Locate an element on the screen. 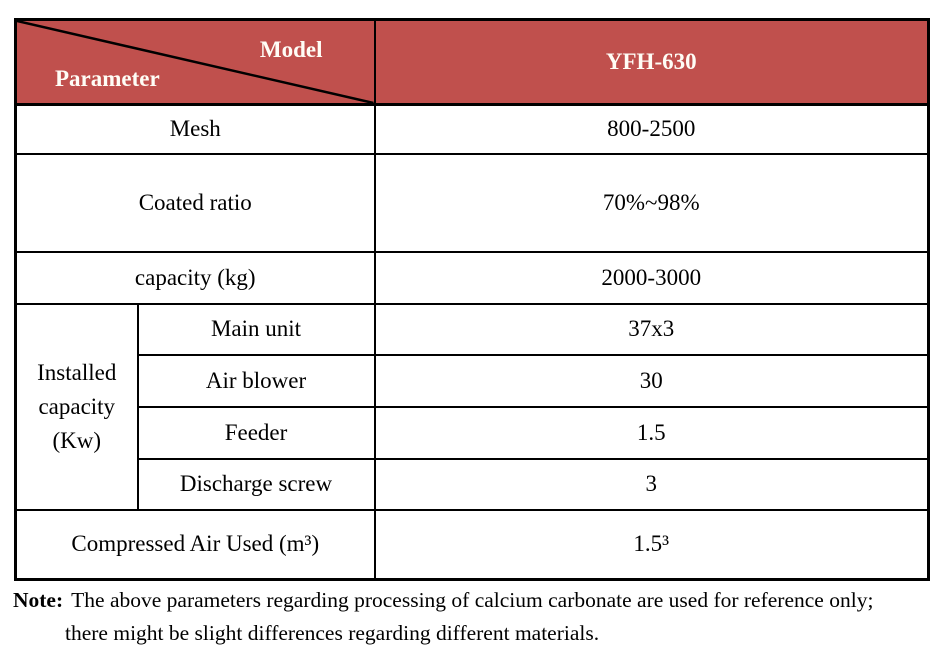 This screenshot has height=666, width=950. table-row-air-blower: Air blower 30 is located at coordinates (473, 380).